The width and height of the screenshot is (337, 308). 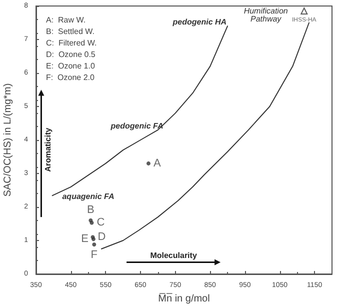 I want to click on data-label: B, so click(x=90, y=210).